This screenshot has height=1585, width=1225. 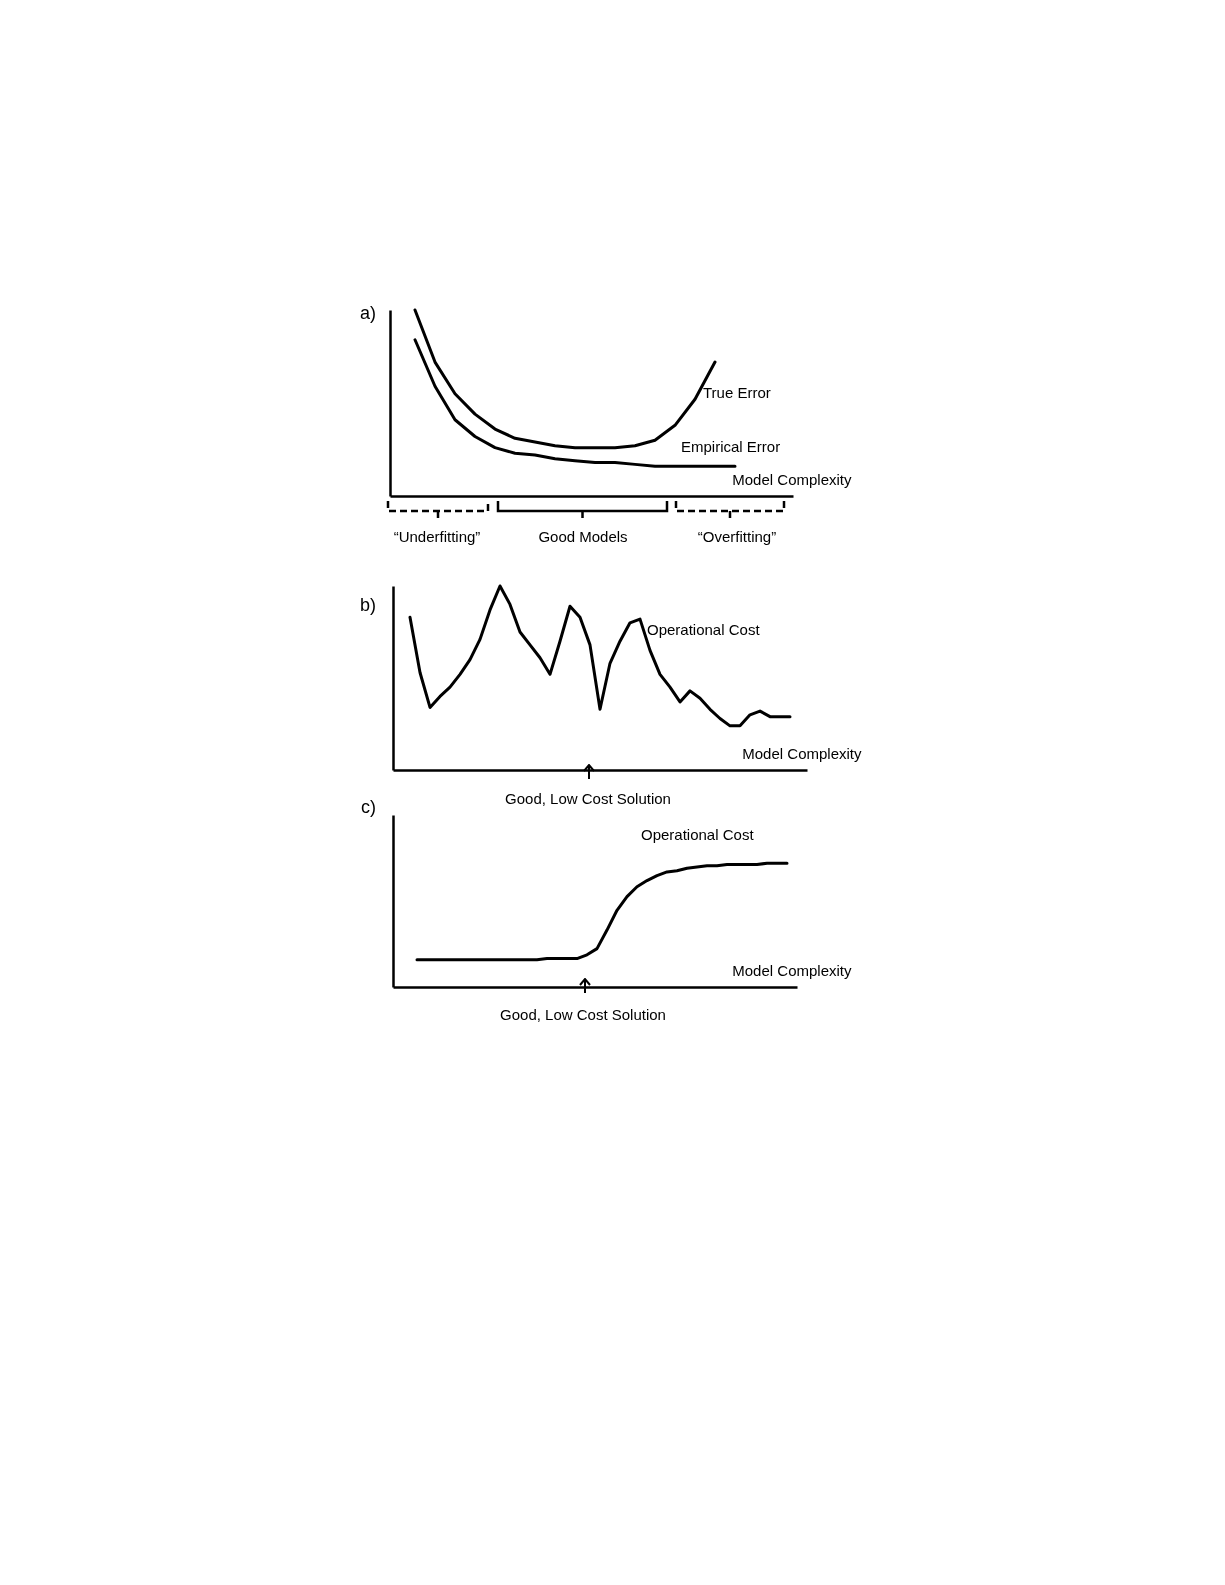 What do you see at coordinates (368, 605) in the screenshot?
I see `text: b)` at bounding box center [368, 605].